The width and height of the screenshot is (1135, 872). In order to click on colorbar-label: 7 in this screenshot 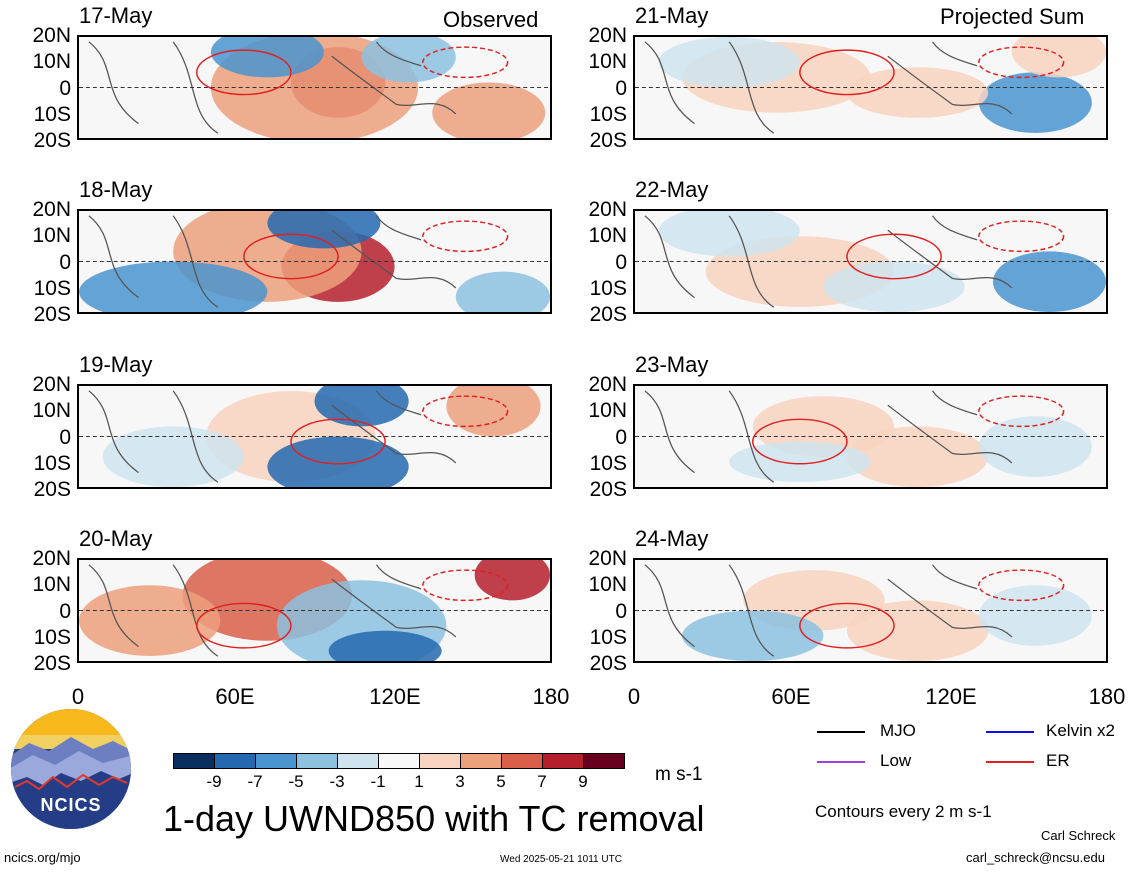, I will do `click(542, 781)`.